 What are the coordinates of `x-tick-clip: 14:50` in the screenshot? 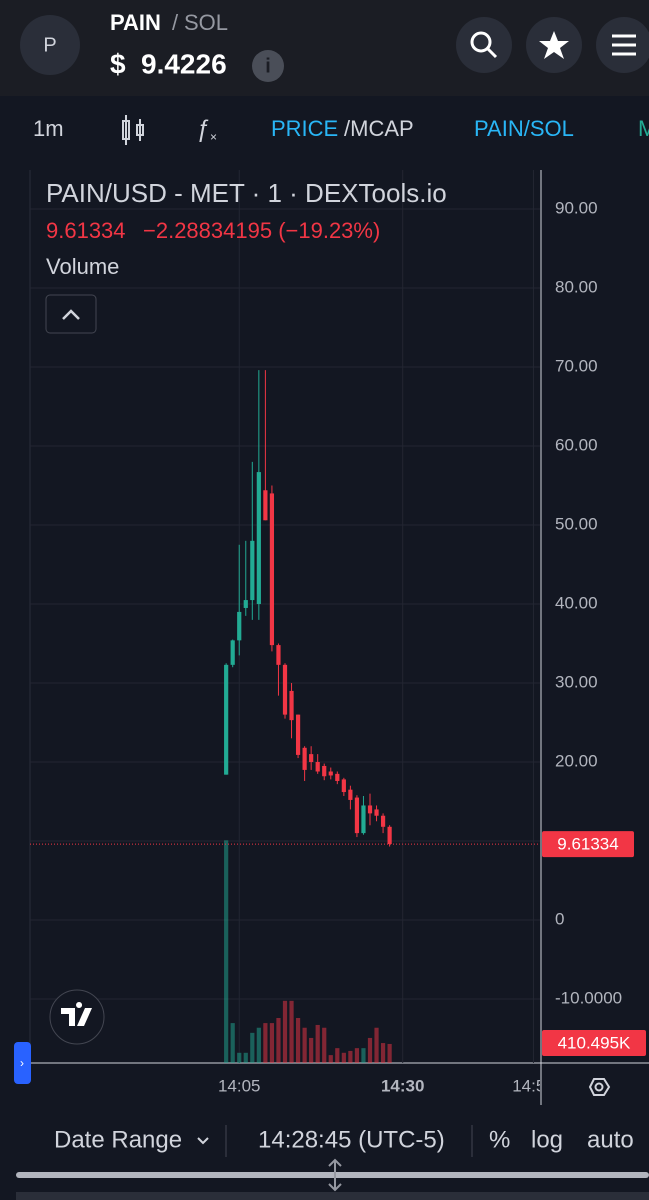 It's located at (533, 1085).